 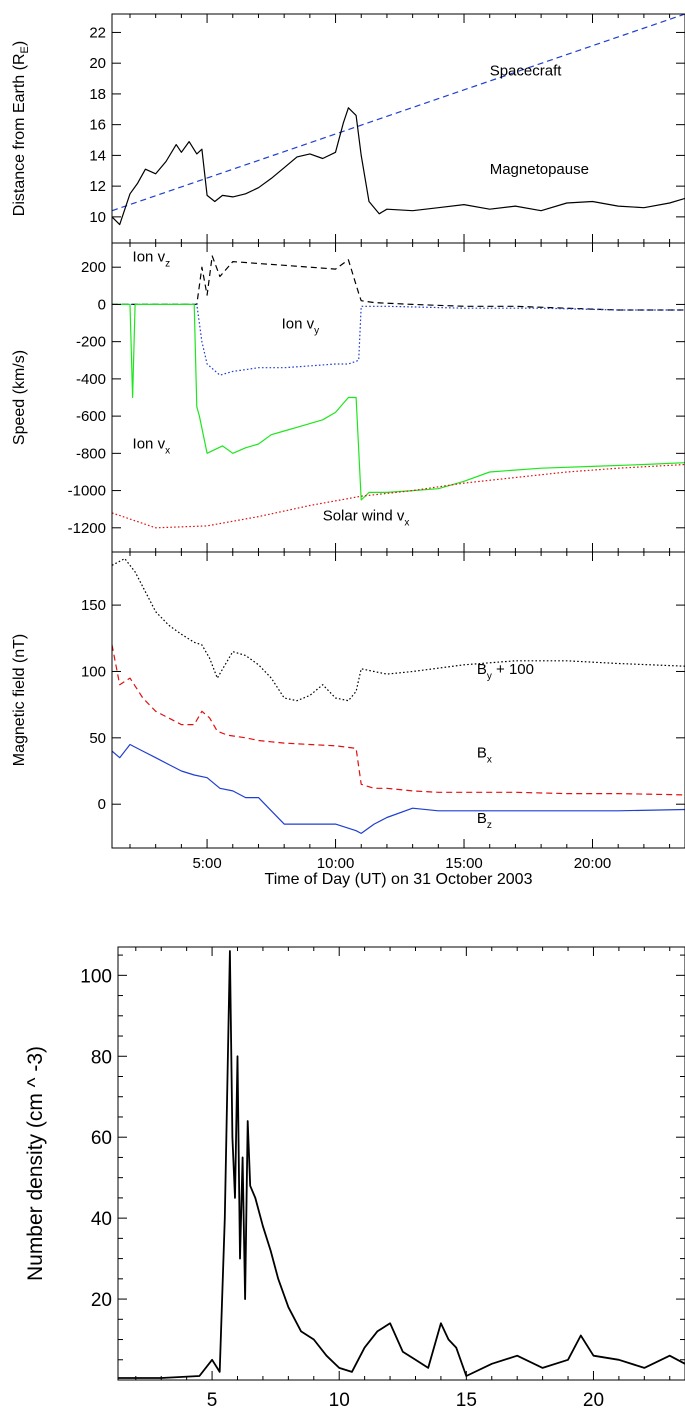 I want to click on annotation-label: Solar wind vx, so click(x=366, y=517).